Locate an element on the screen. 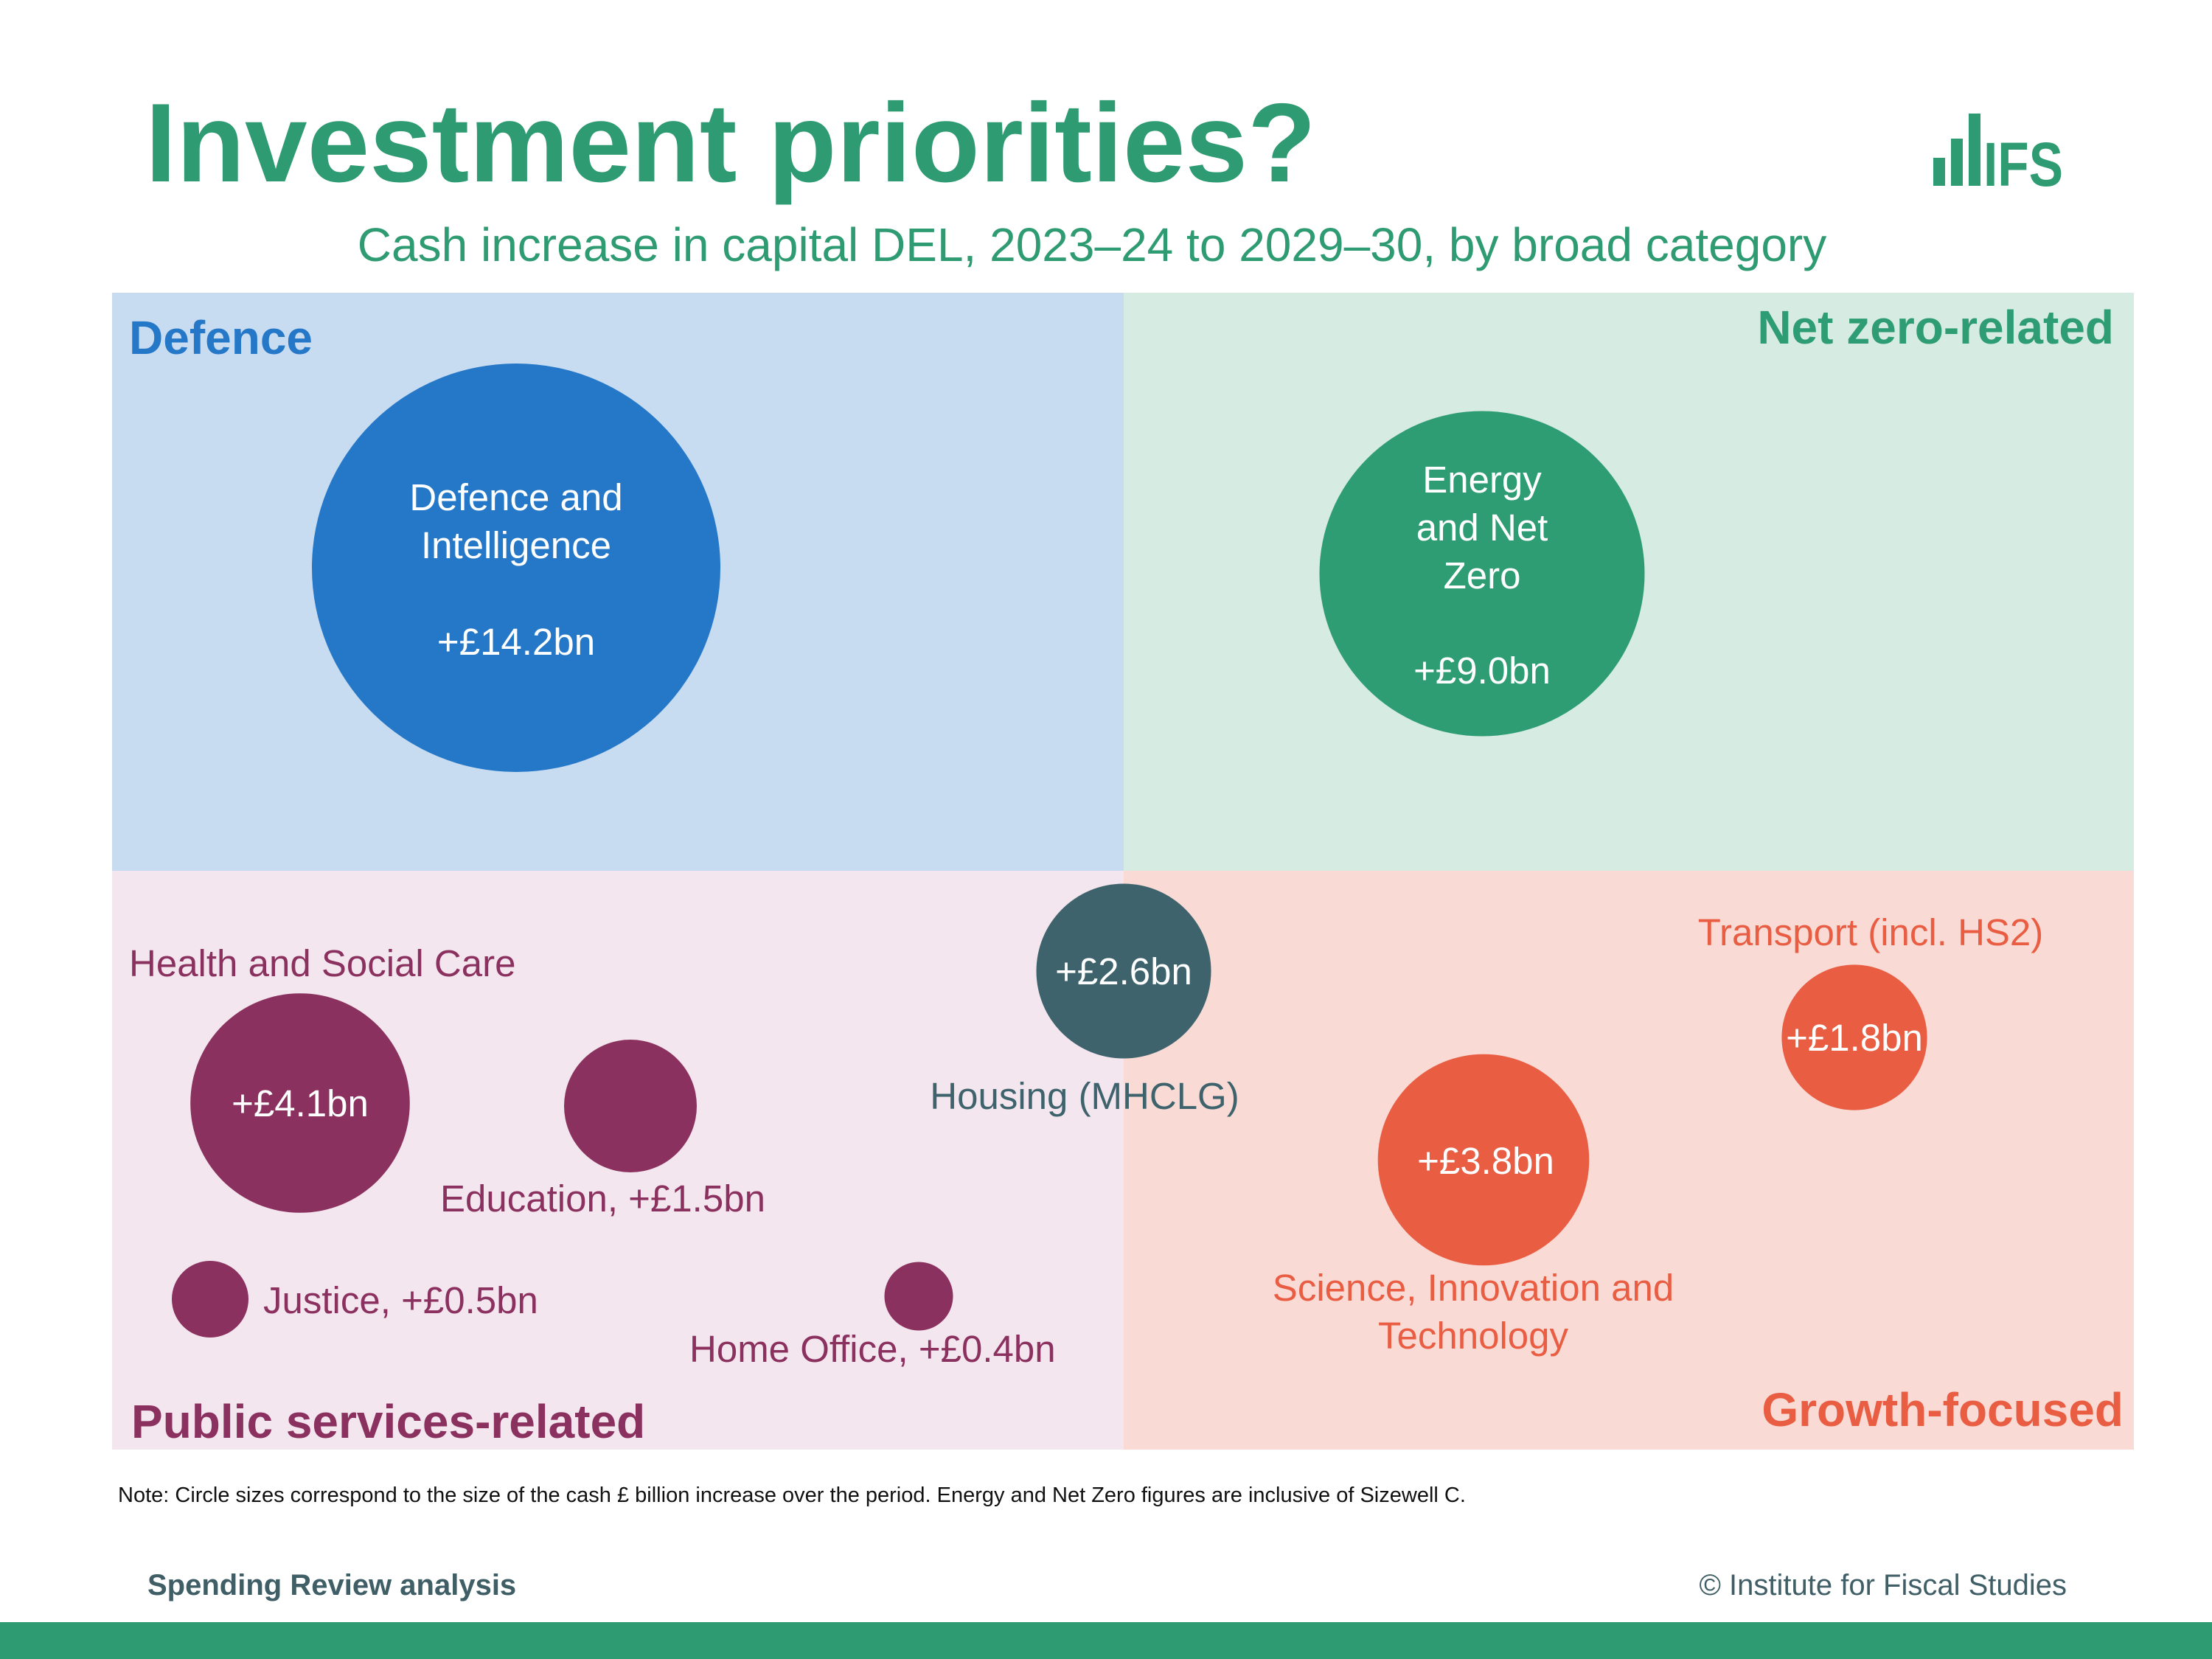 The image size is (2212, 1659). ifs-logo: IFS is located at coordinates (1998, 150).